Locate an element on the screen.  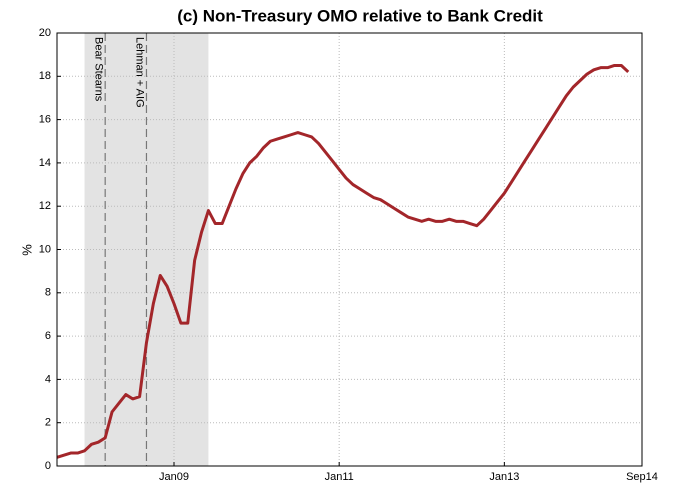
y-tick-label: 14 is located at coordinates (45, 163).